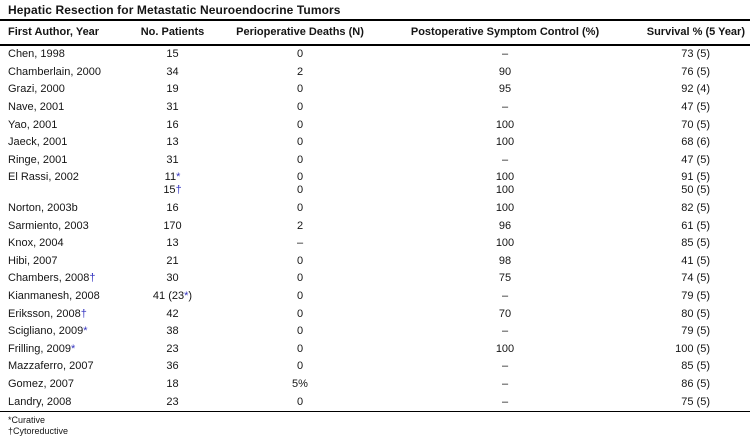  Describe the element at coordinates (33, 124) in the screenshot. I see `cell-author: Yao, 2001` at that location.